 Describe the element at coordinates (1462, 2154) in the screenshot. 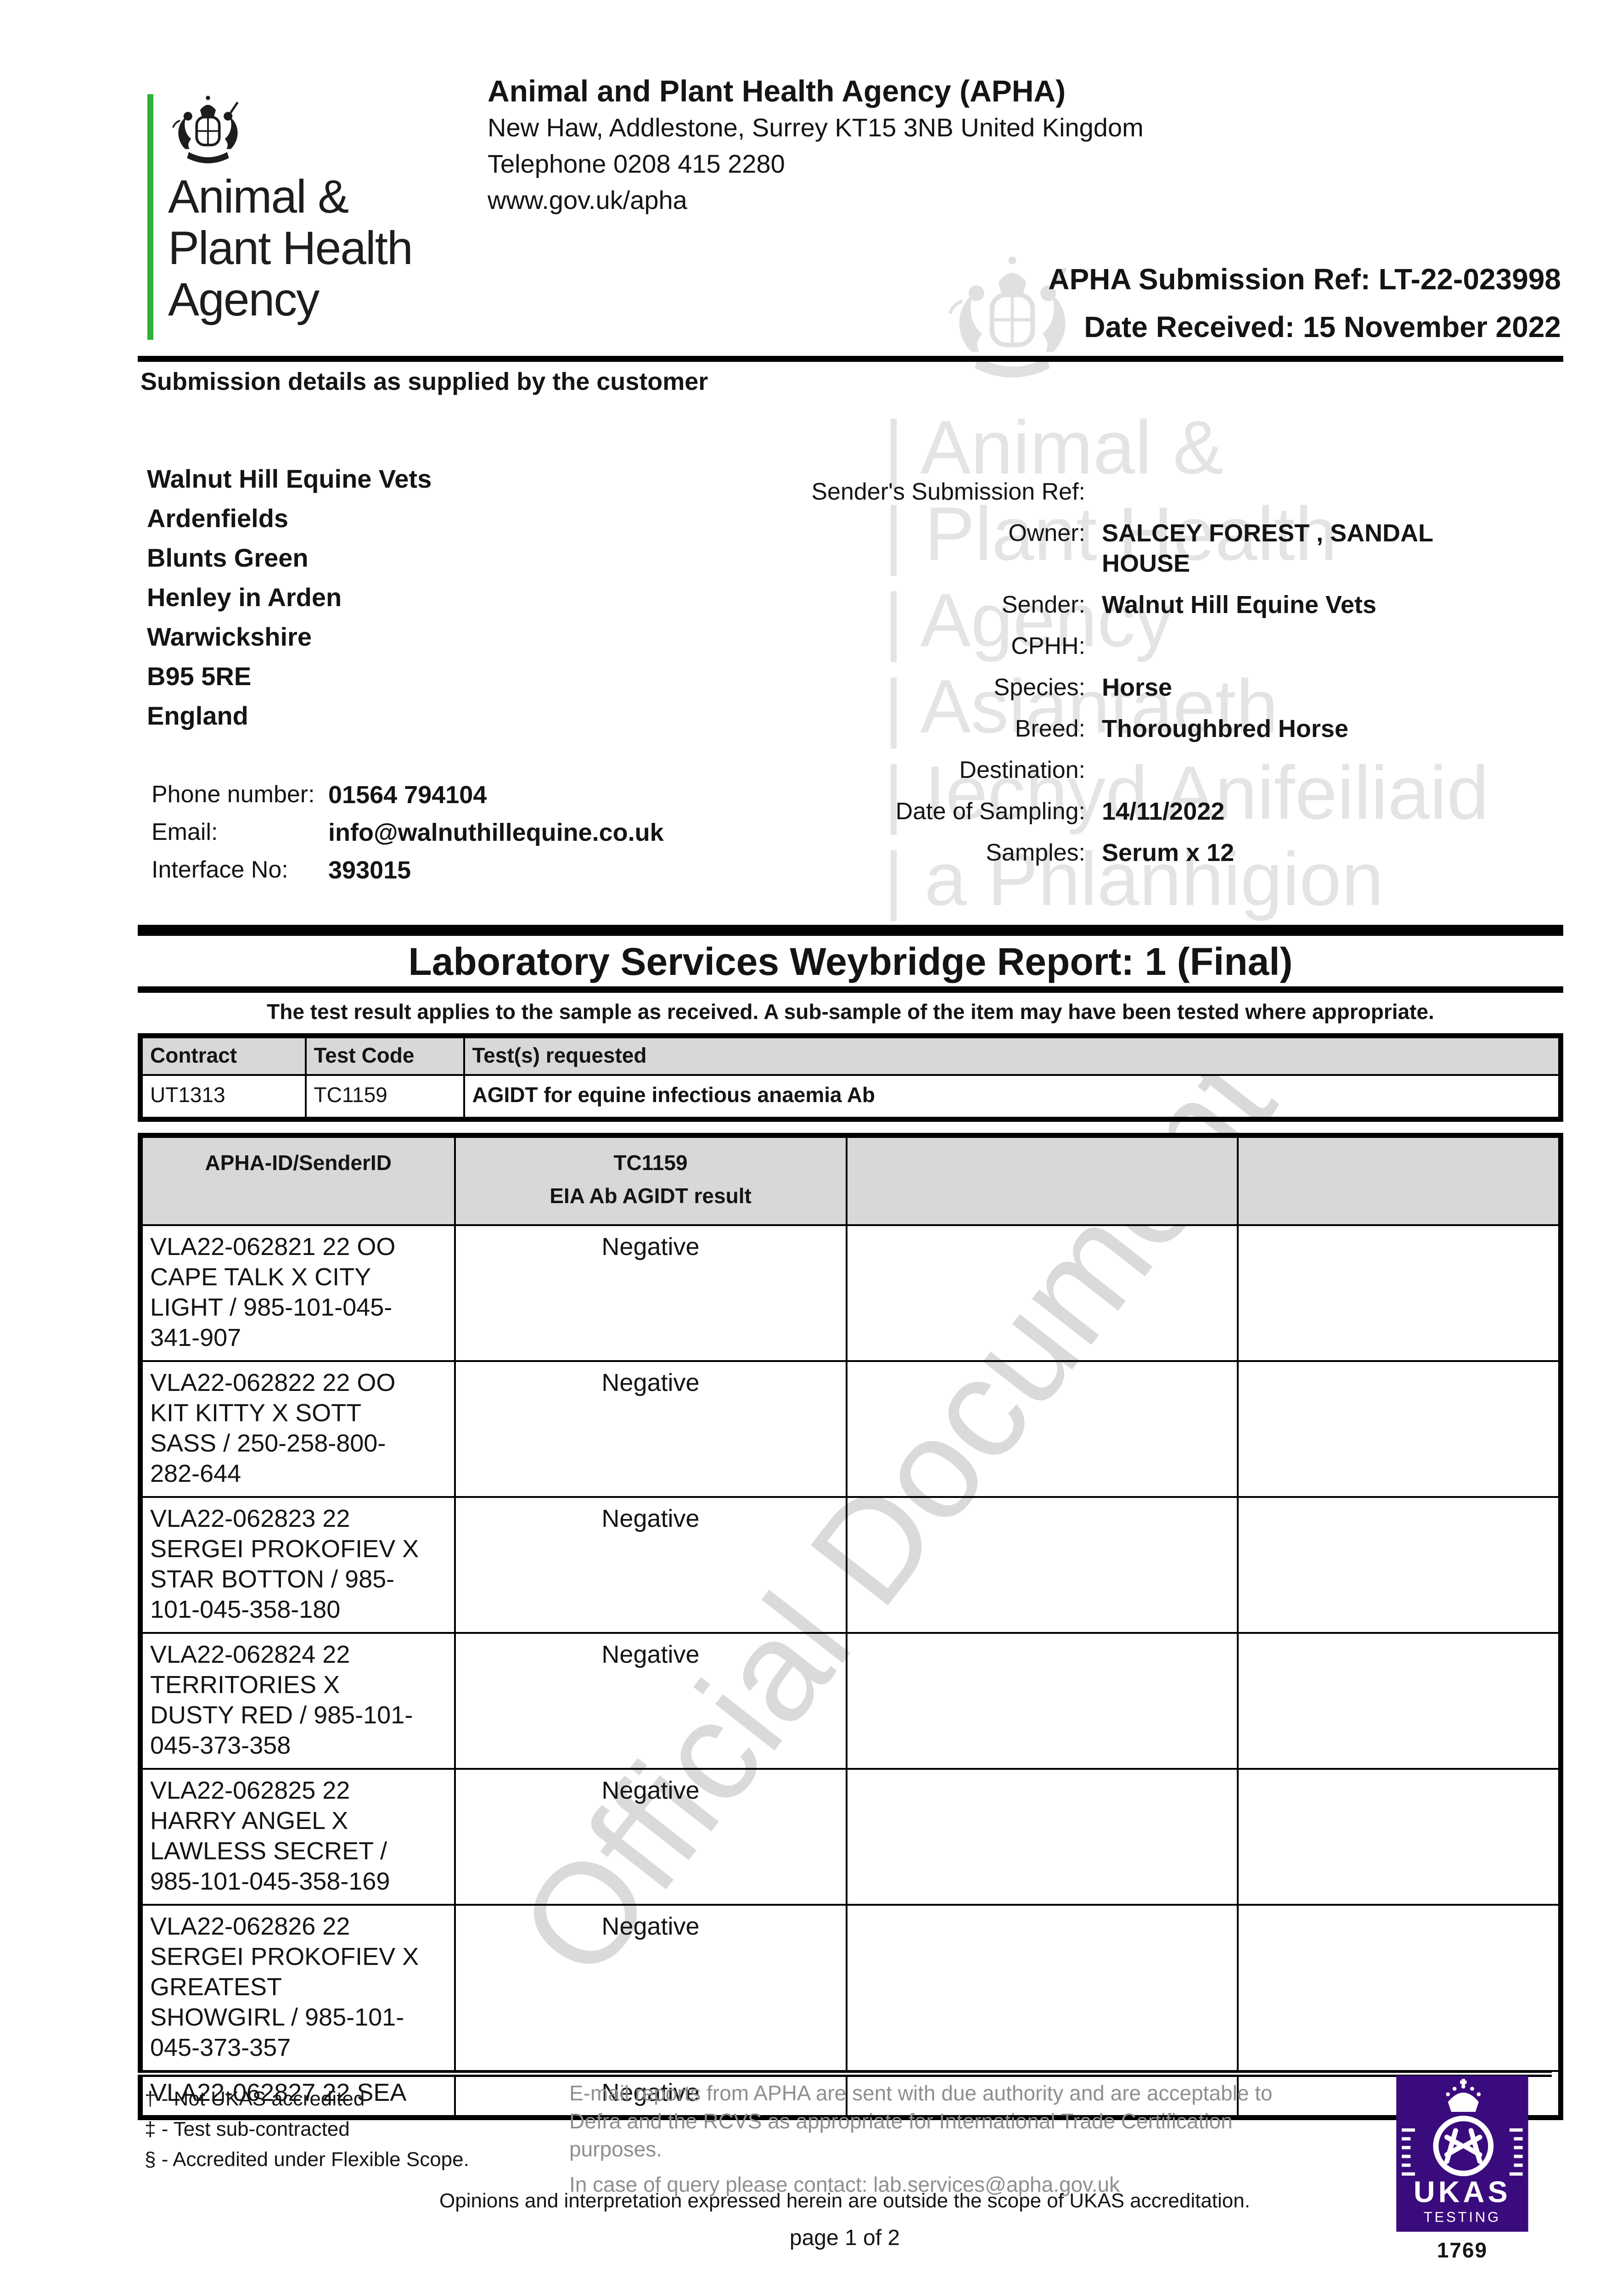

I see `ukas-logo-icon: UKAS TESTING` at that location.